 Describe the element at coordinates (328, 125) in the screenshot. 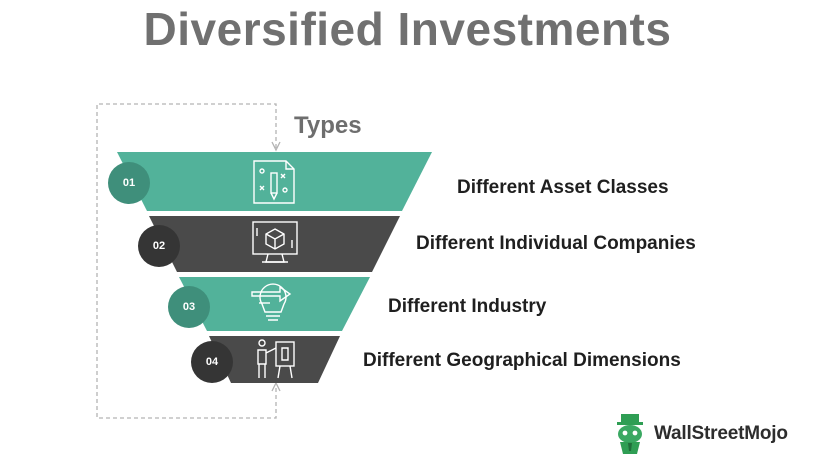

I see `types-subtitle: Types` at that location.